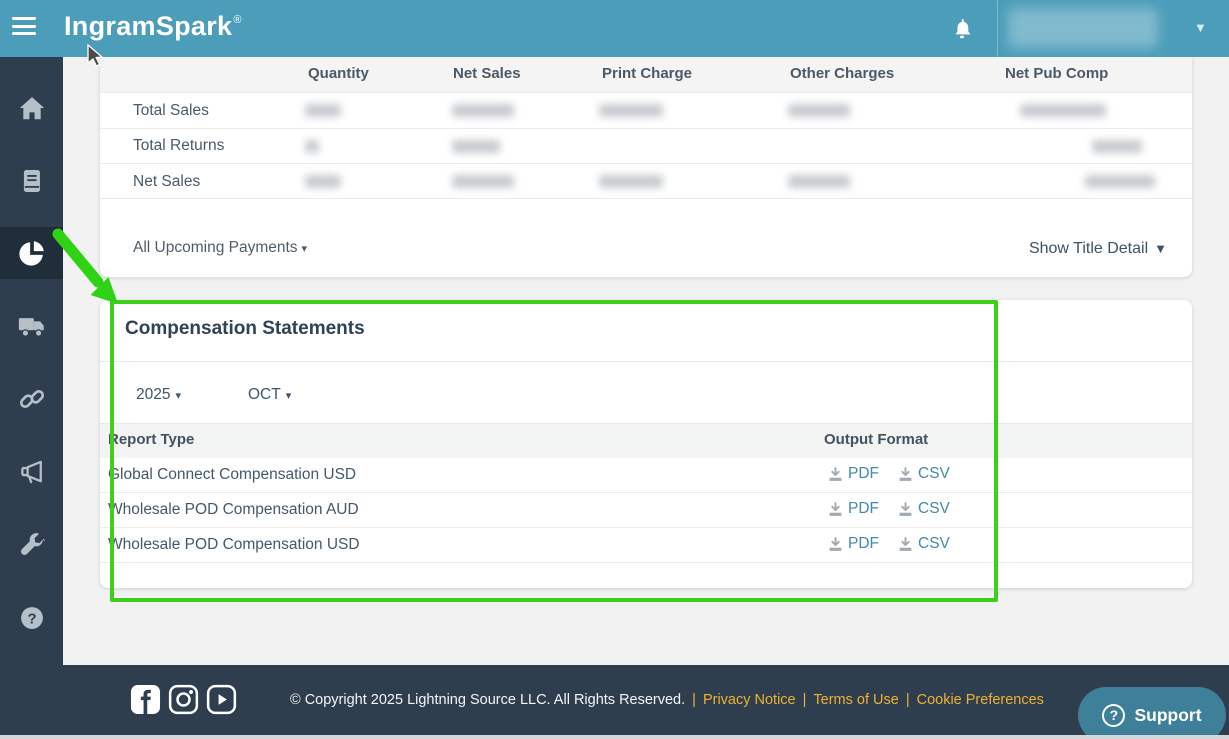 This screenshot has width=1229, height=739. I want to click on app-logo: IngramSpark®, so click(152, 26).